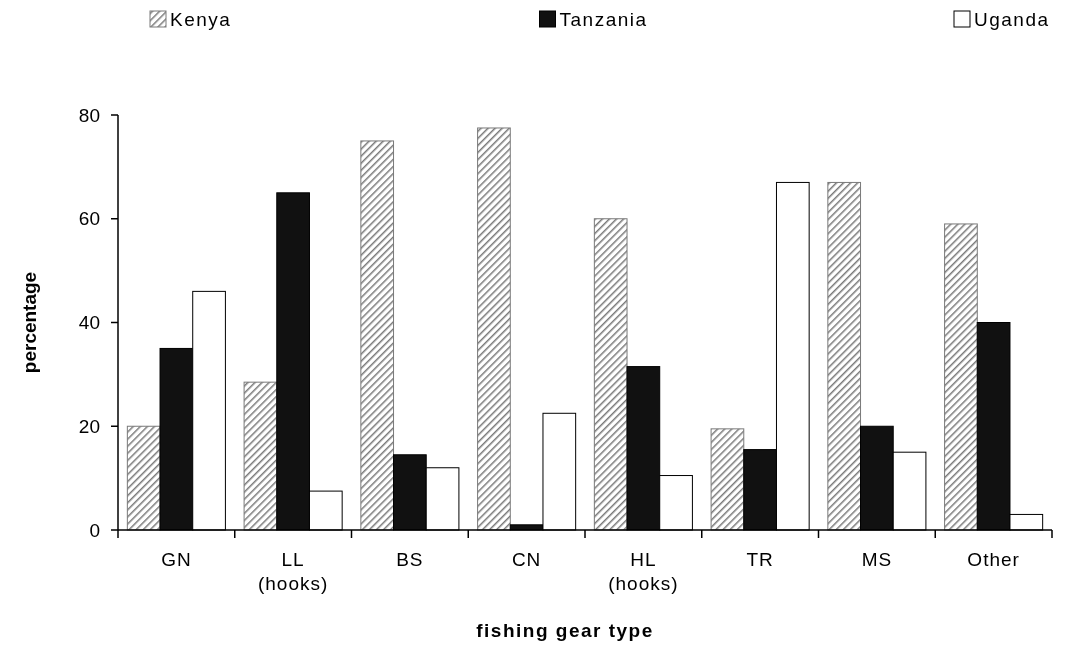 The height and width of the screenshot is (650, 1082). Describe the element at coordinates (1012, 19) in the screenshot. I see `legend-label: Uganda` at that location.